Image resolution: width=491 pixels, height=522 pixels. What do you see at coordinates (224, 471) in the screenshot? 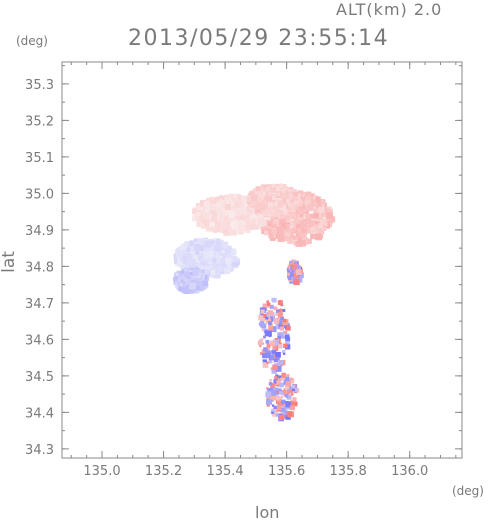
I see `x-tick-label-2: 135.4` at bounding box center [224, 471].